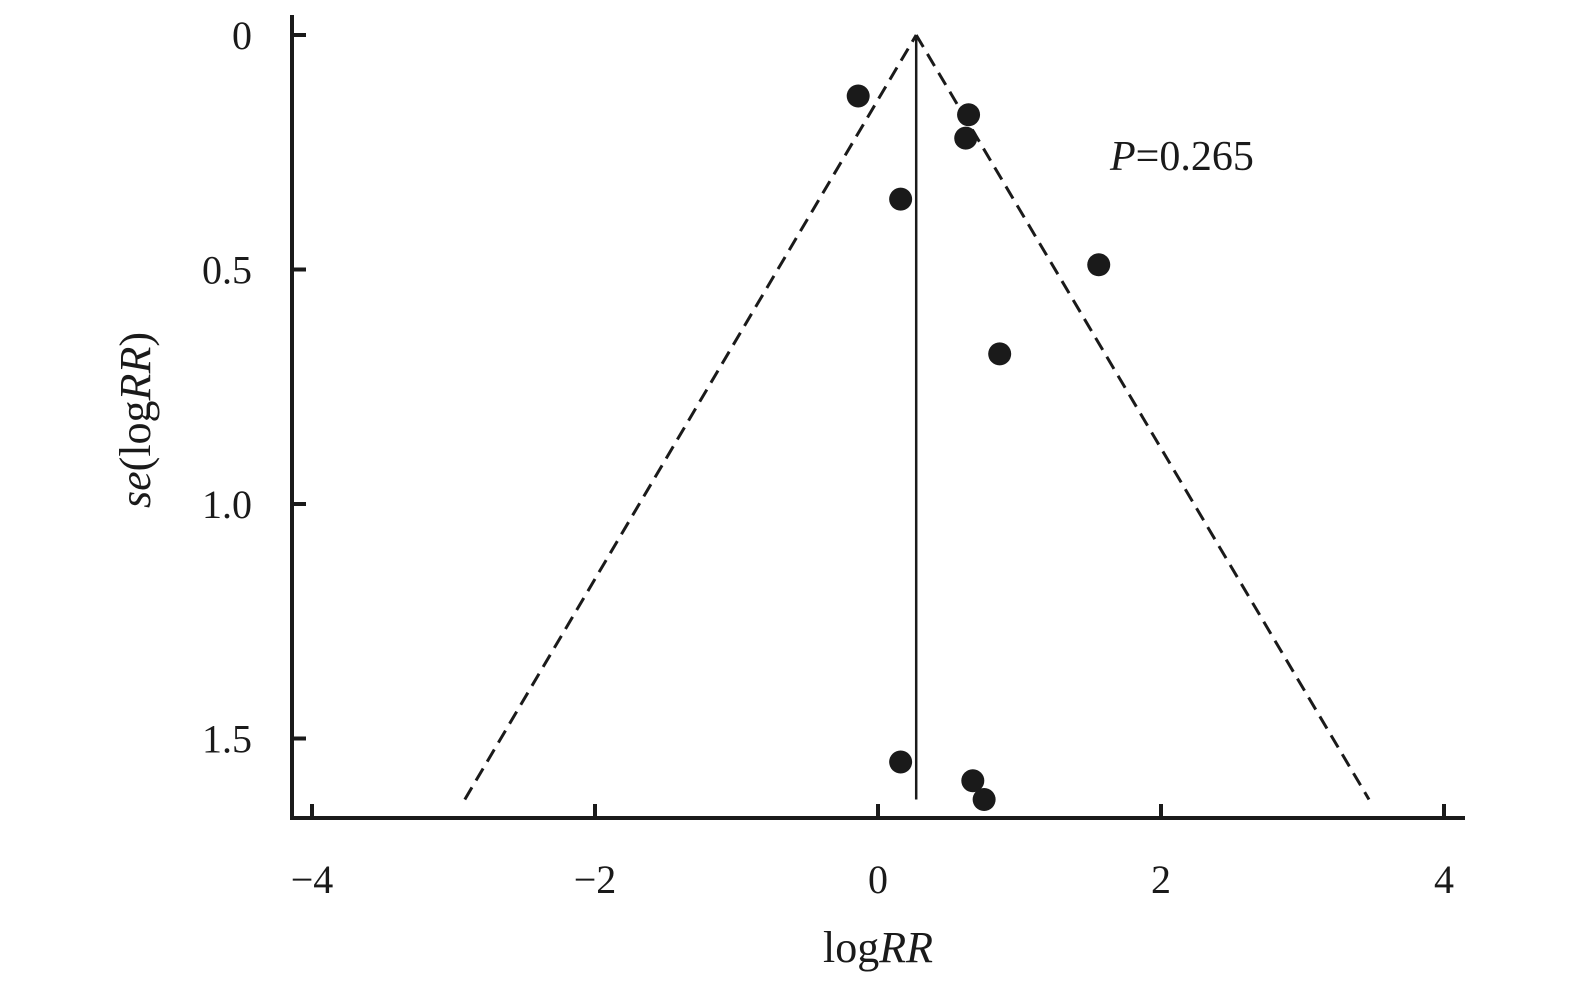 The image size is (1575, 990). I want to click on y-axis-title: se(logRR), so click(135, 420).